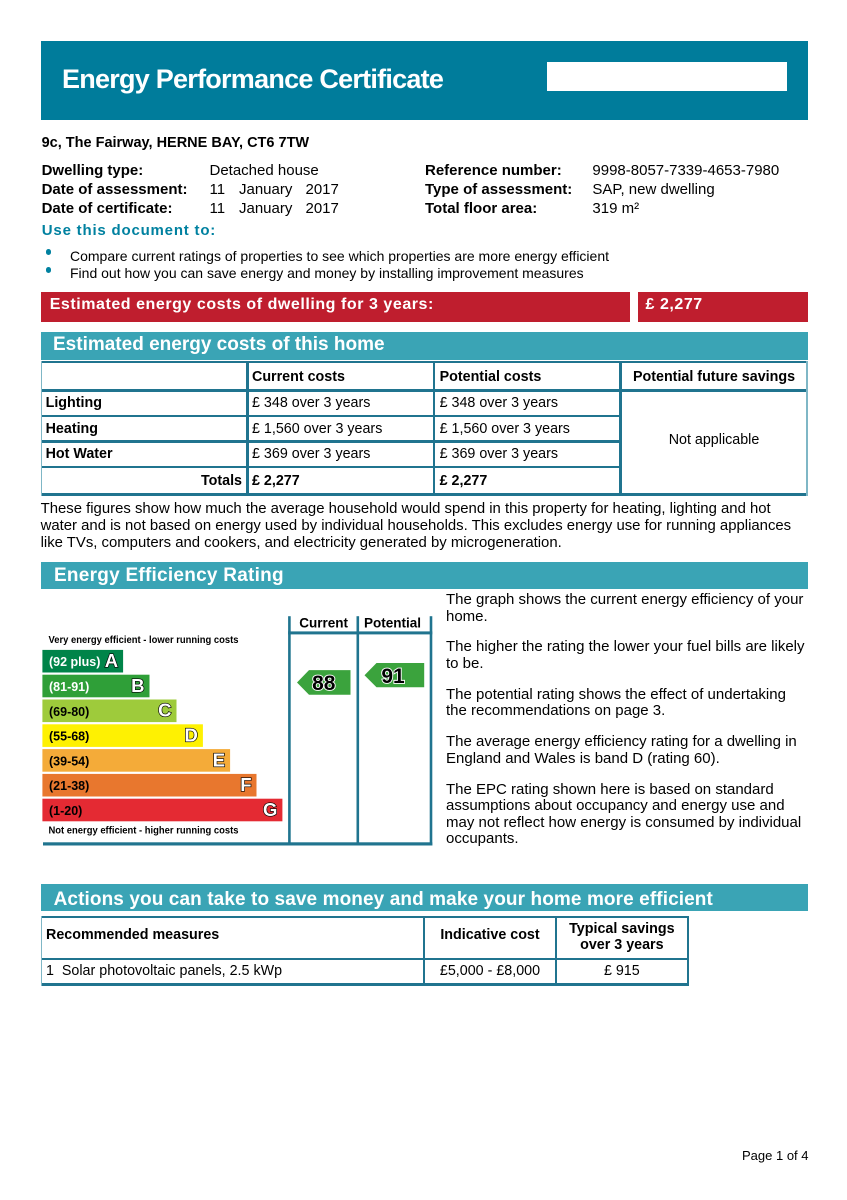 This screenshot has height=1200, width=847. I want to click on svg-text: C, so click(164, 710).